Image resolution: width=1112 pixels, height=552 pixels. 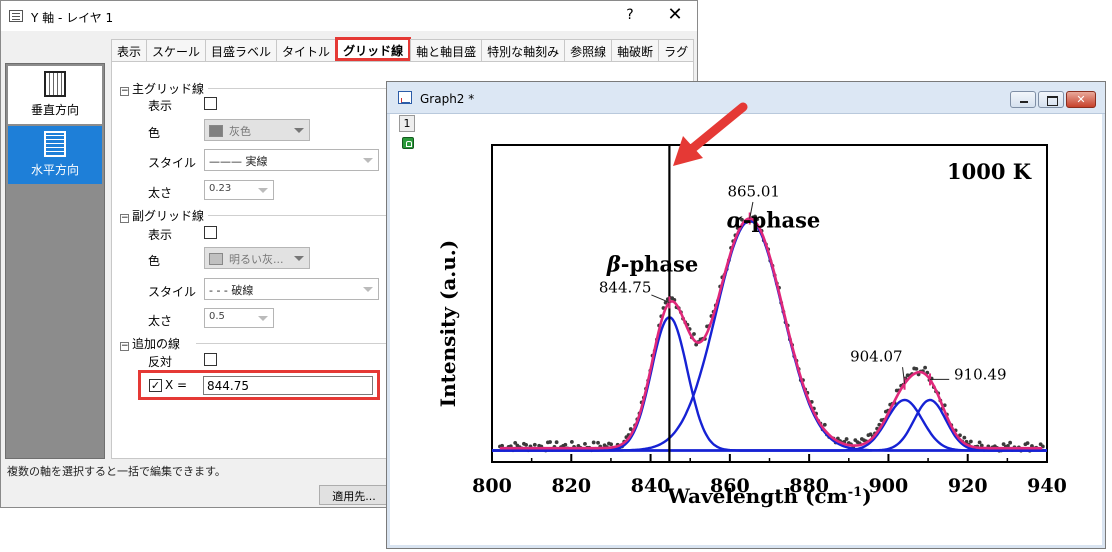 I want to click on x-tick-label: 860, so click(x=730, y=486).